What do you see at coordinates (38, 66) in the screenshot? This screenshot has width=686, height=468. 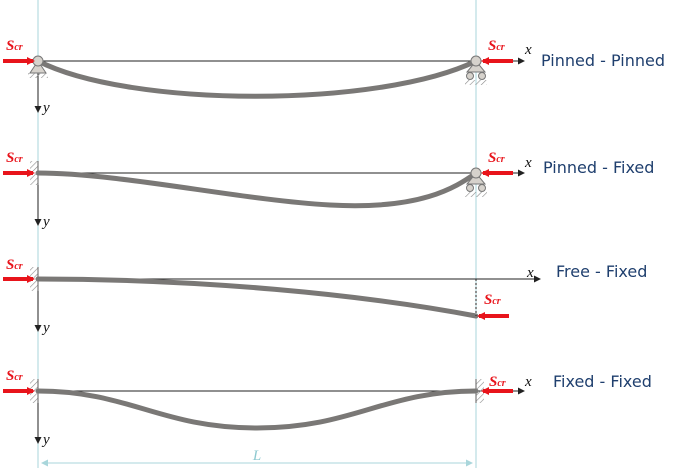 I see `pin-support-left` at bounding box center [38, 66].